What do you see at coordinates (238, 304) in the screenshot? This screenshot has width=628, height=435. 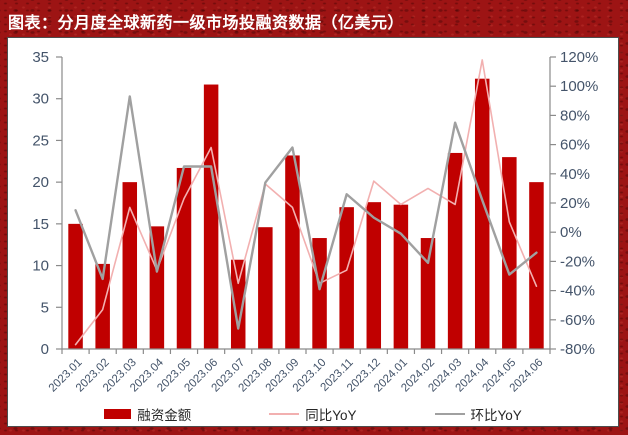 I see `bar-2023.07` at bounding box center [238, 304].